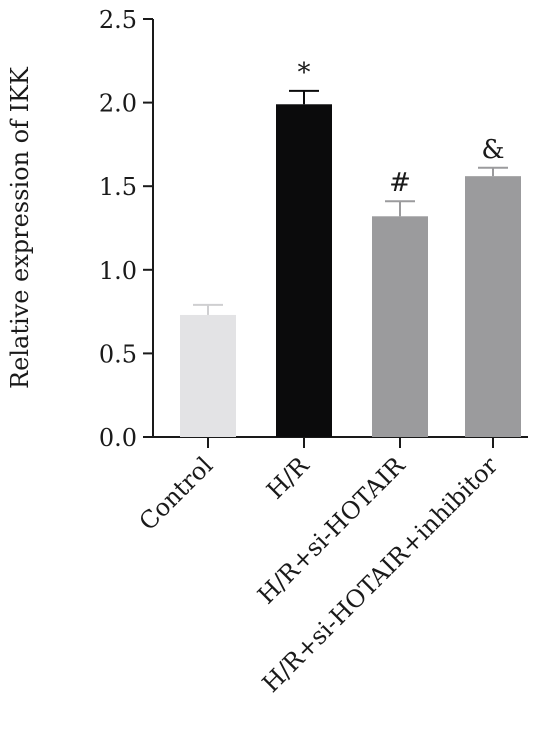 The image size is (558, 755). What do you see at coordinates (118, 104) in the screenshot?
I see `y-tick-label: 2.0` at bounding box center [118, 104].